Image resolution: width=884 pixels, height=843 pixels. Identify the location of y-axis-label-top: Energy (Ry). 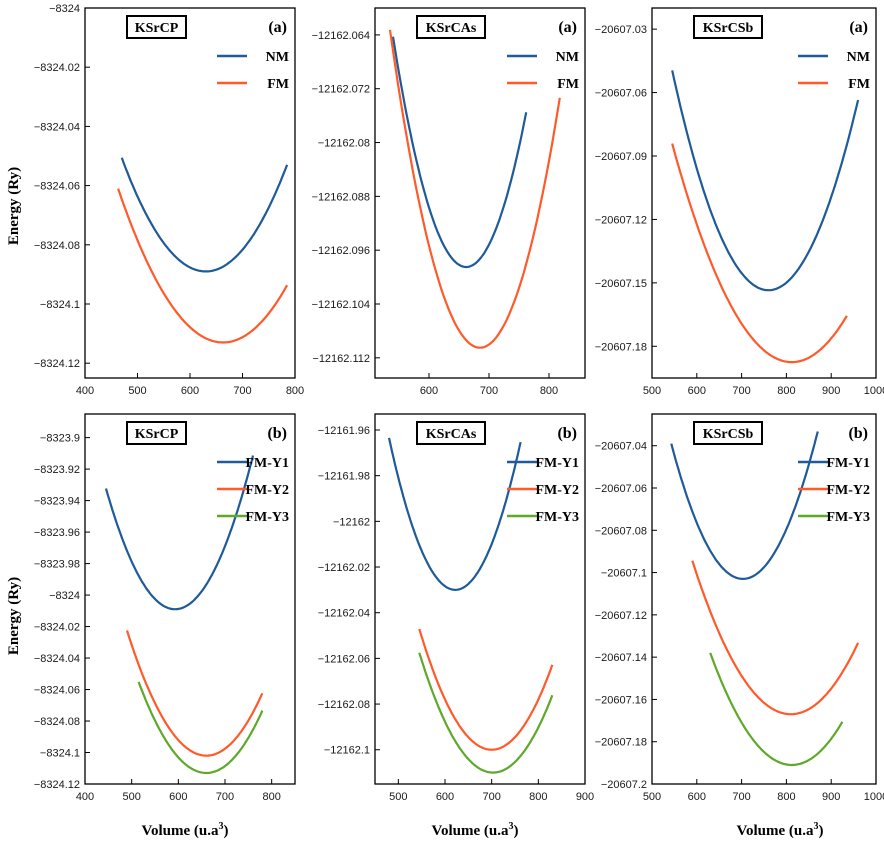
(14, 206).